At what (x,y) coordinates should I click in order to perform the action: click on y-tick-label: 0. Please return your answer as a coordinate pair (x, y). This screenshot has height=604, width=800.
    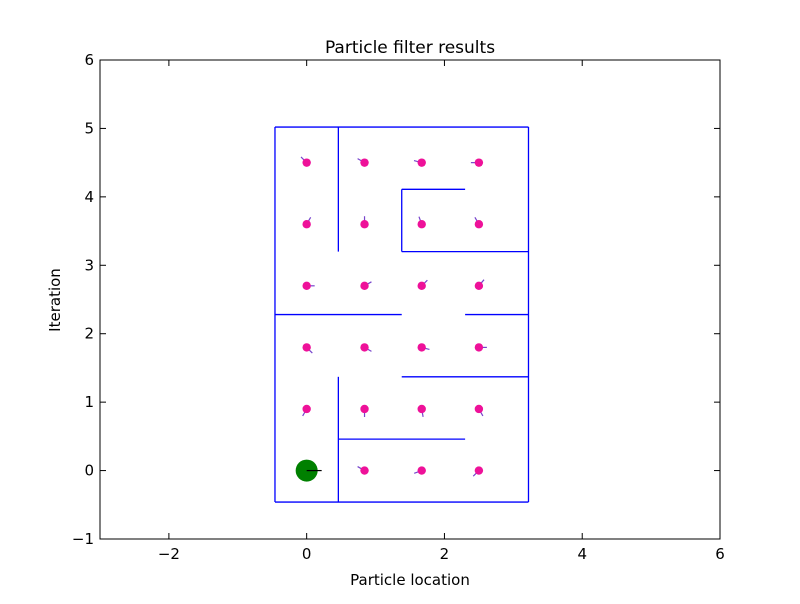
    Looking at the image, I should click on (89, 471).